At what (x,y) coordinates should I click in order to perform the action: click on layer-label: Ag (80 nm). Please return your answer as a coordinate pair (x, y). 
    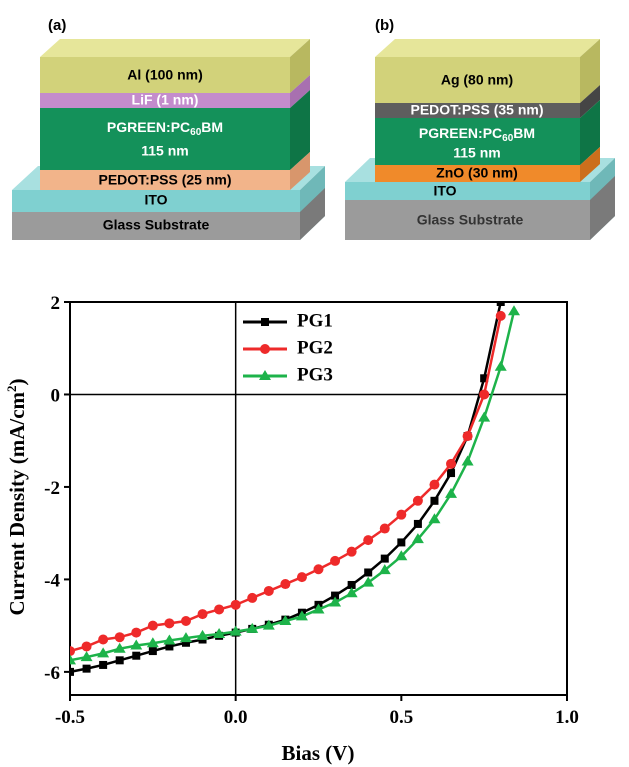
    Looking at the image, I should click on (477, 80).